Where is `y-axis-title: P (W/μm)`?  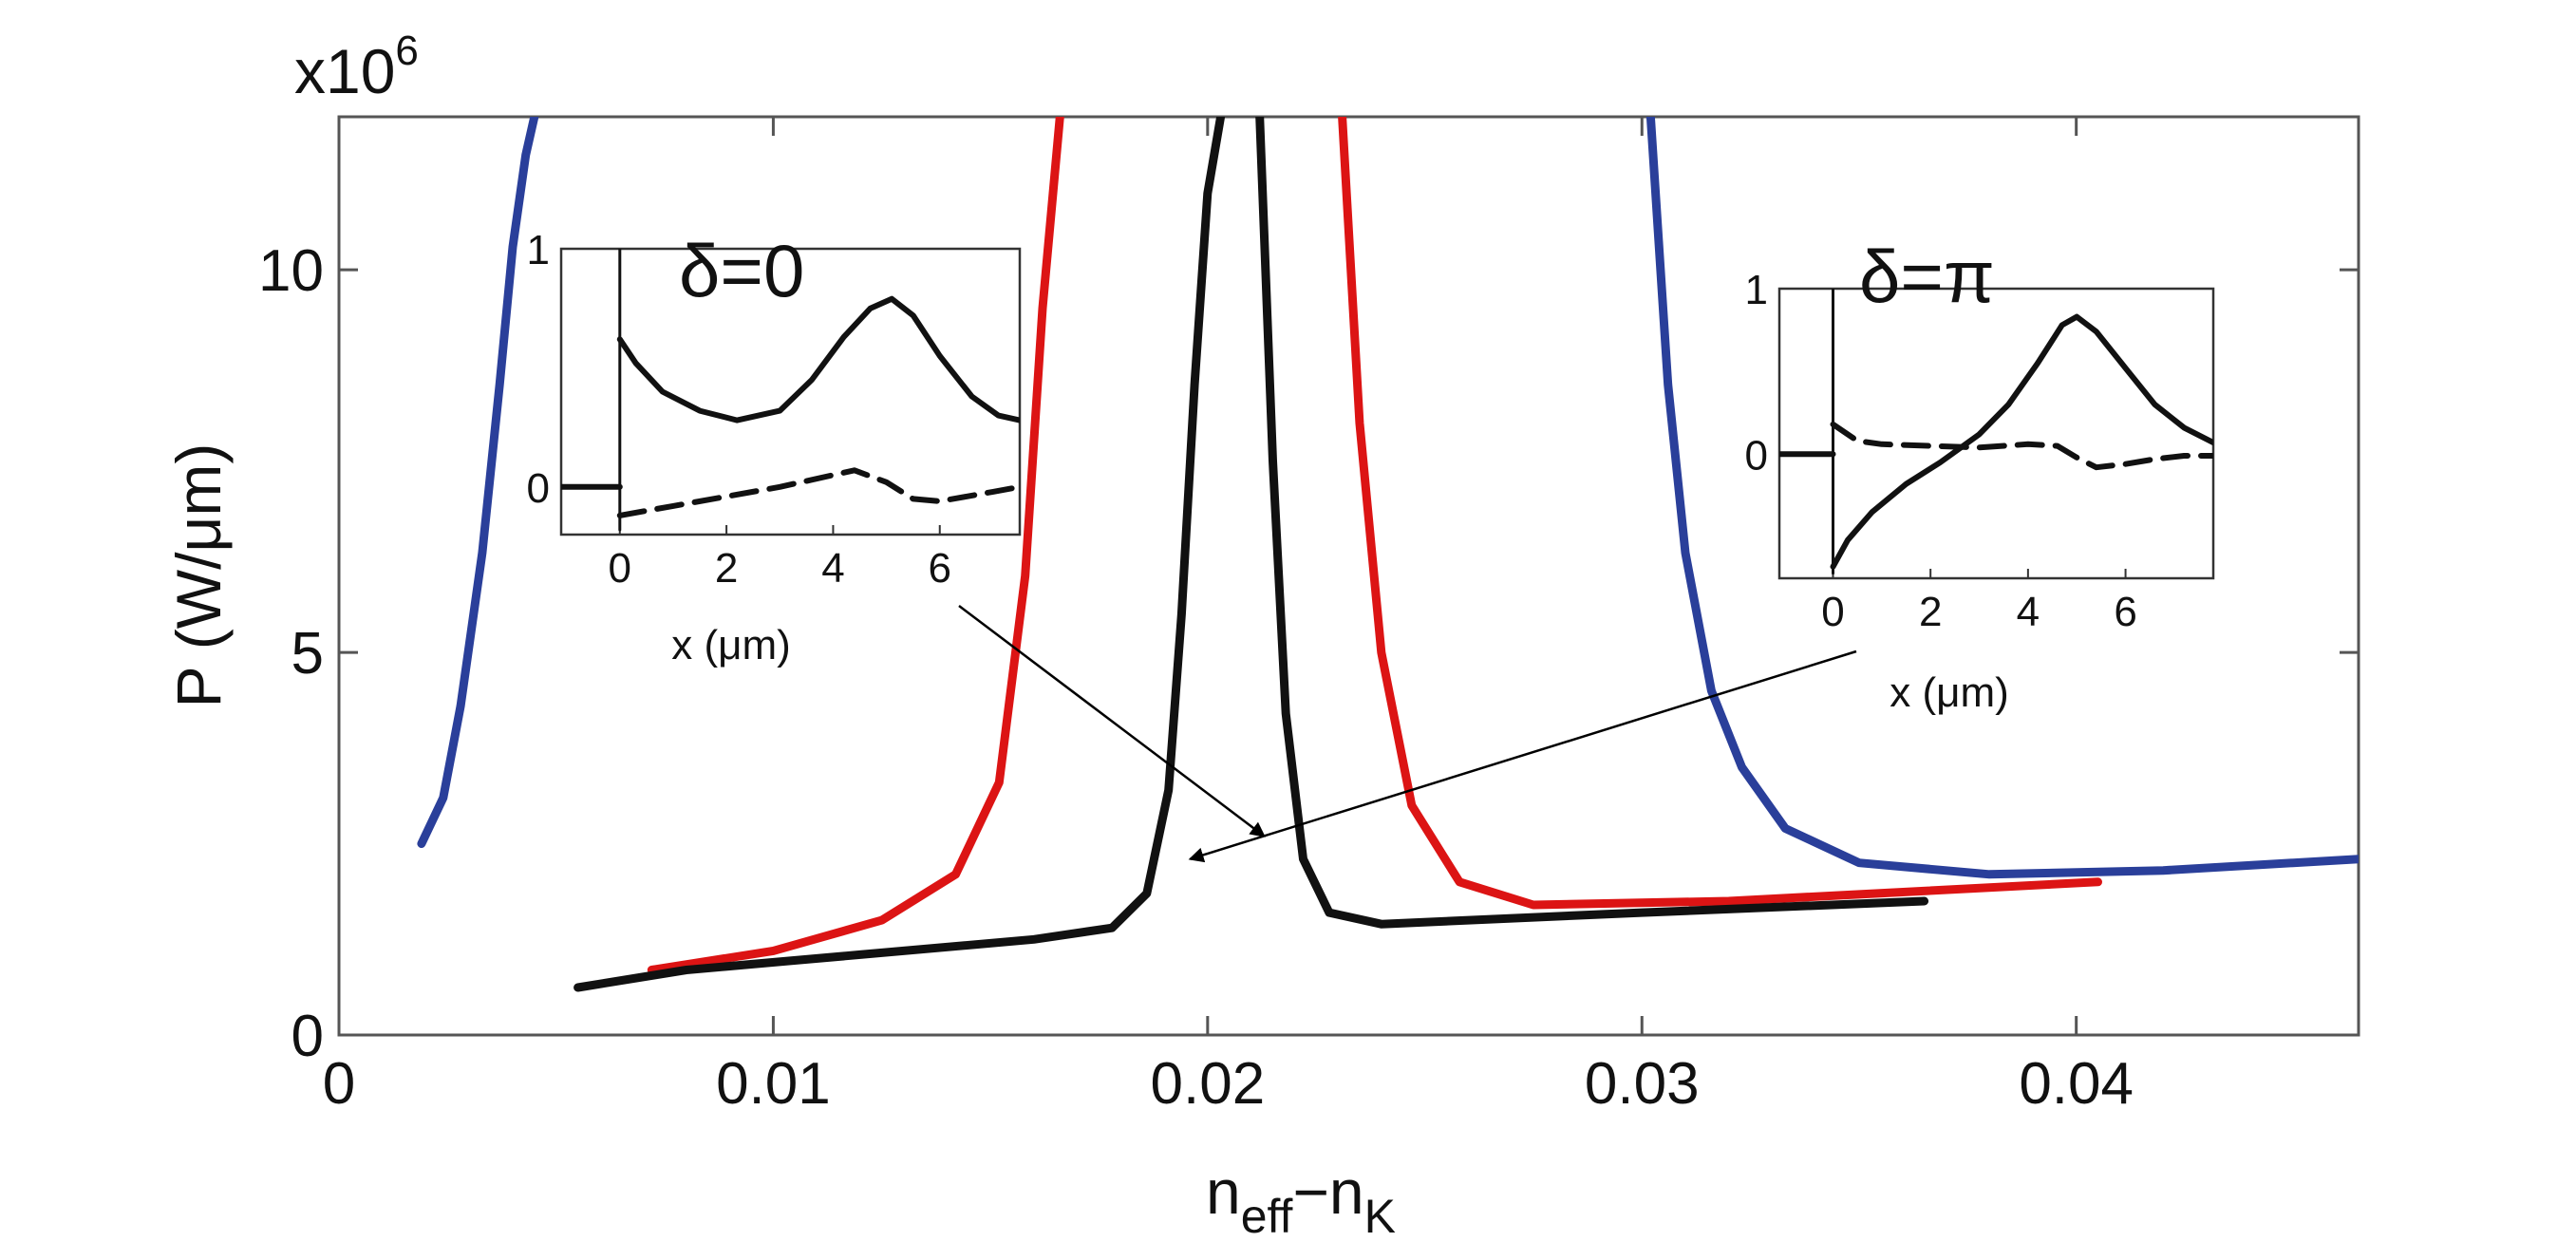 y-axis-title: P (W/μm) is located at coordinates (198, 575).